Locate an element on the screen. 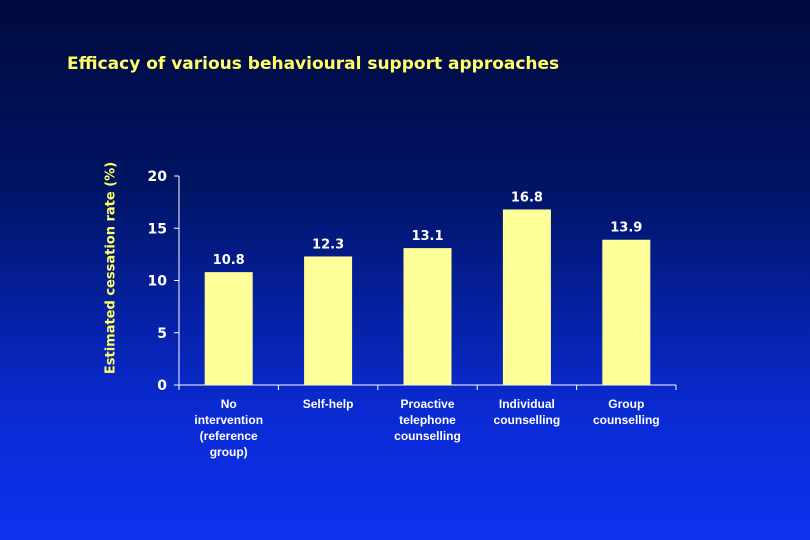  x-tick-label: No intervention (reference group) is located at coordinates (228, 428).